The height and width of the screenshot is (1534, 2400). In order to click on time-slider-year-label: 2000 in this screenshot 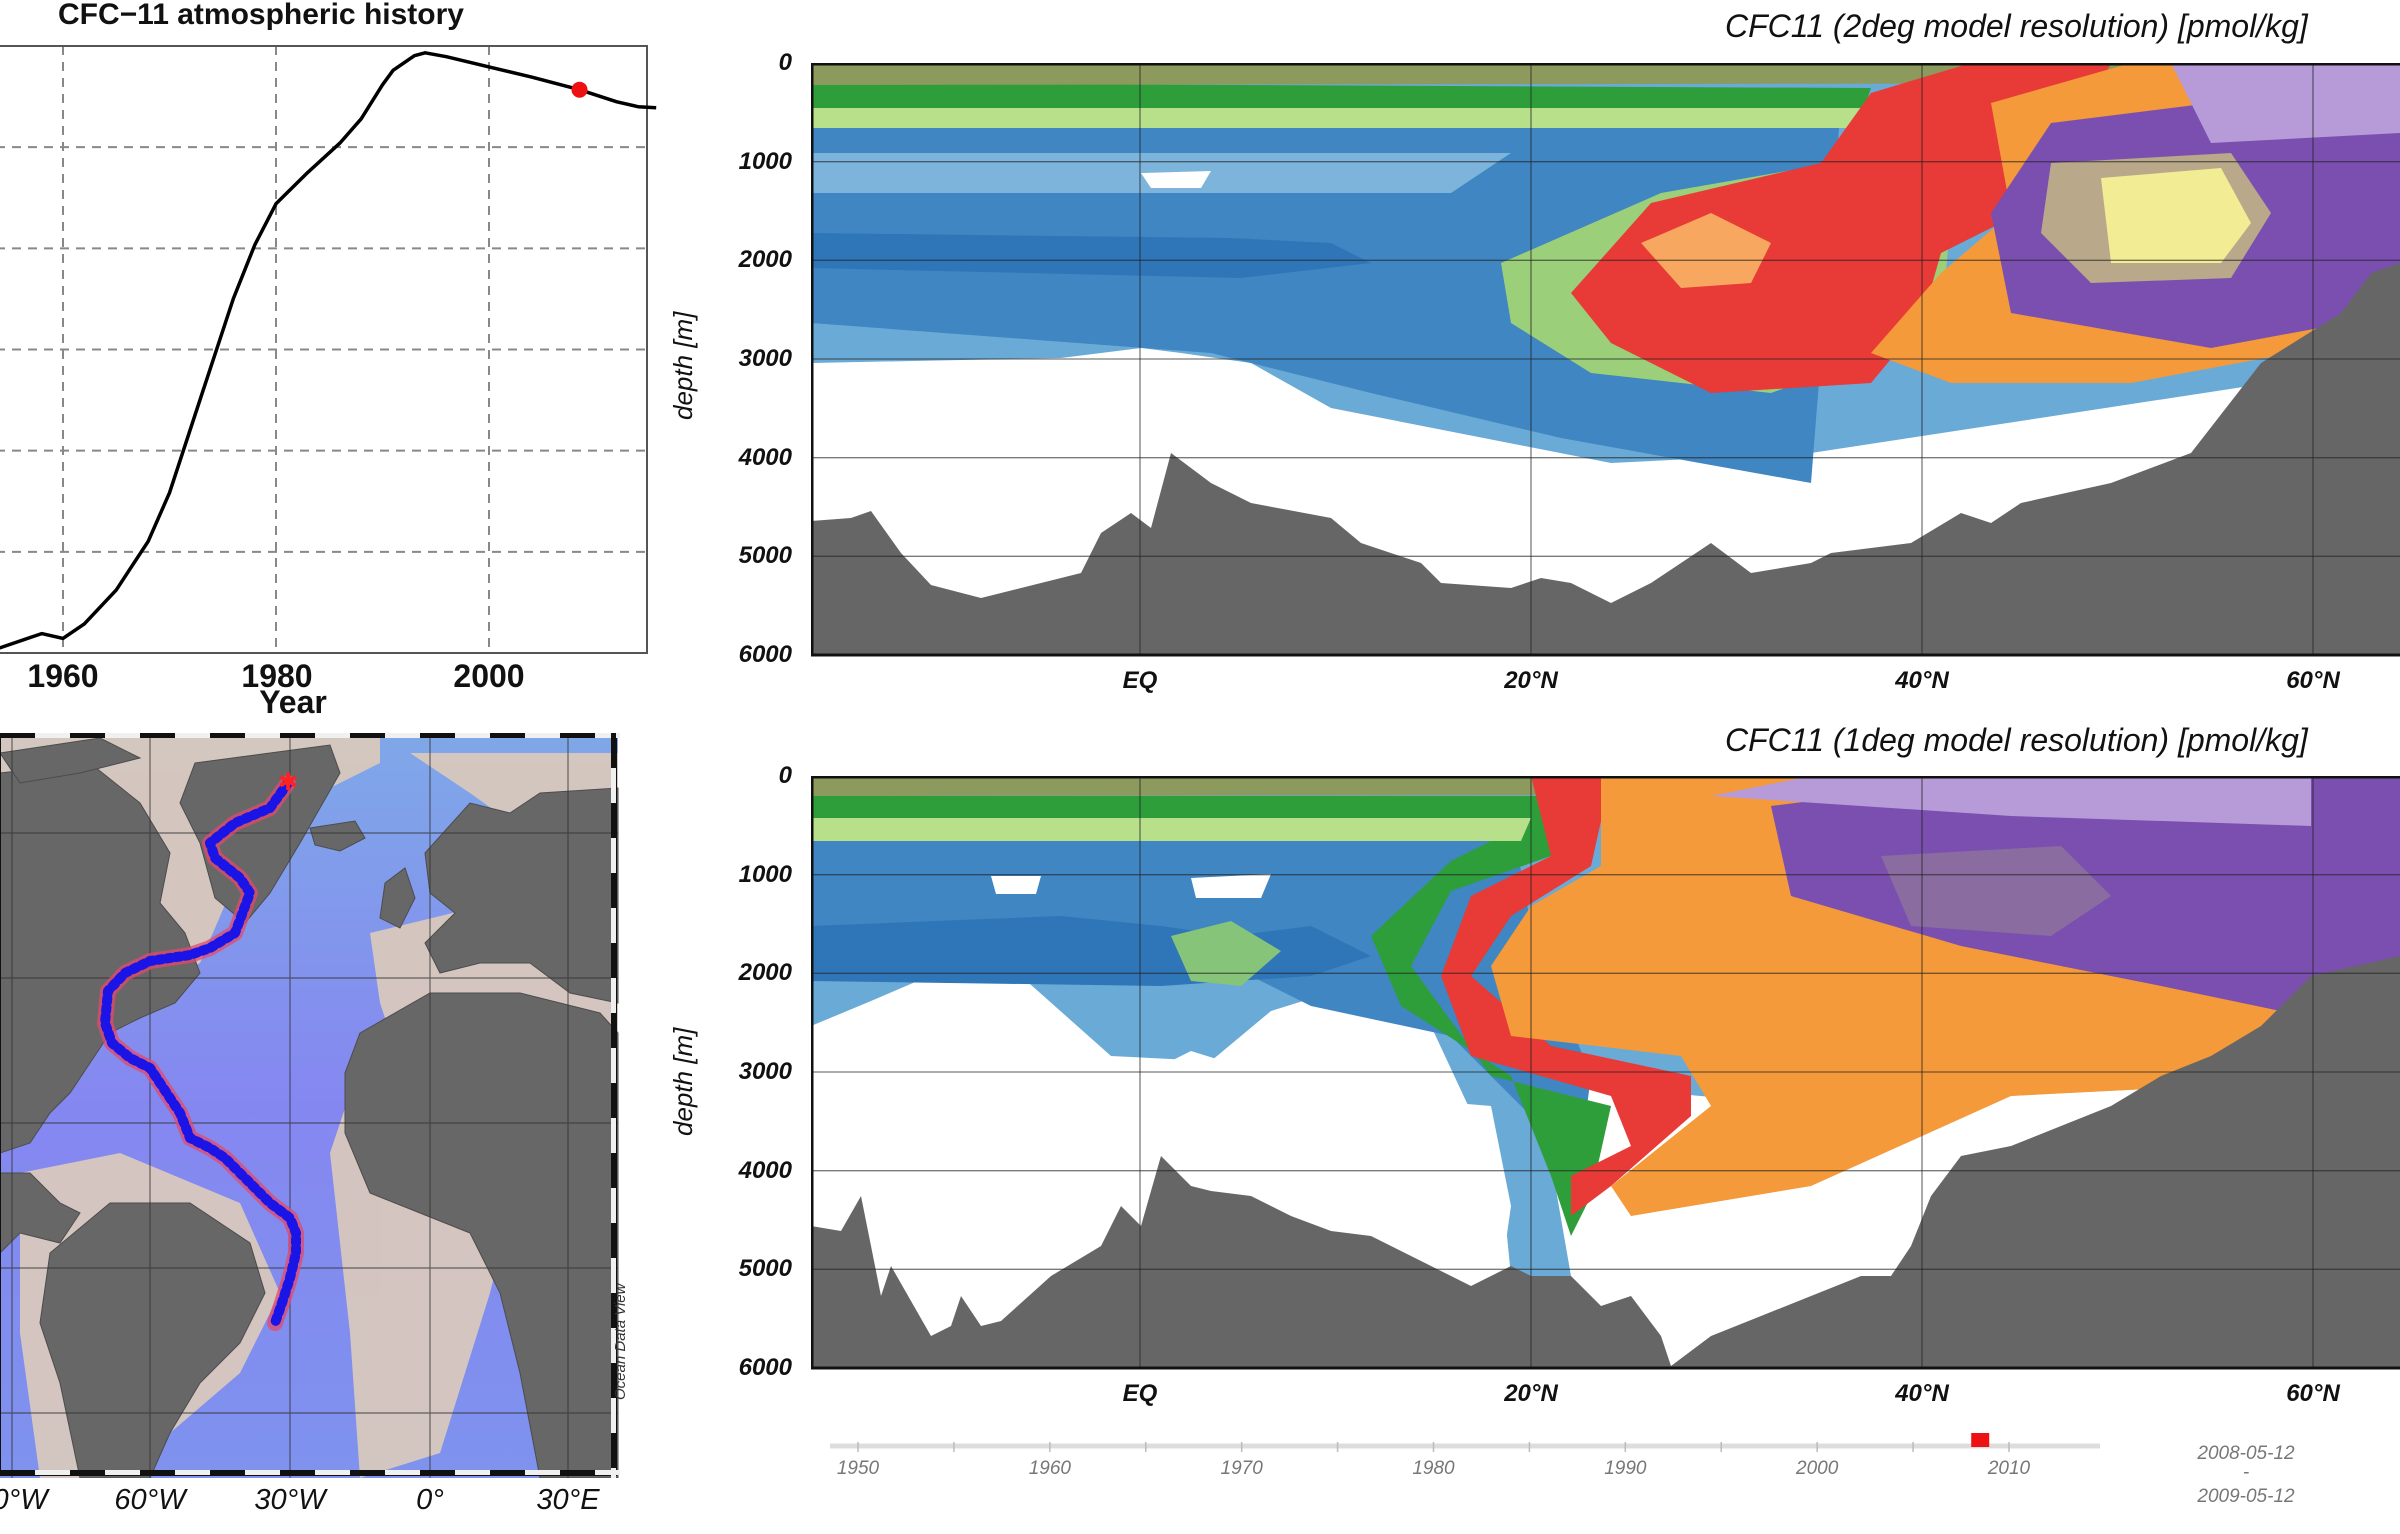, I will do `click(1817, 1468)`.